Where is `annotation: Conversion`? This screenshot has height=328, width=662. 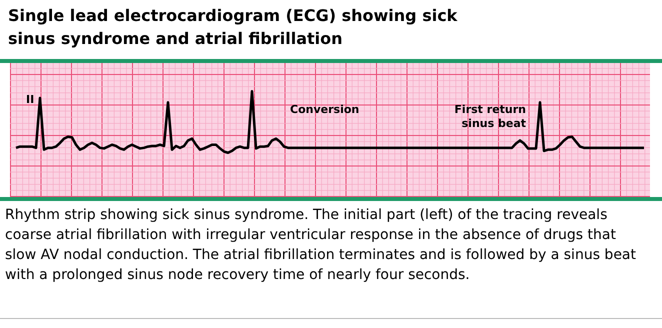
annotation: Conversion is located at coordinates (325, 109).